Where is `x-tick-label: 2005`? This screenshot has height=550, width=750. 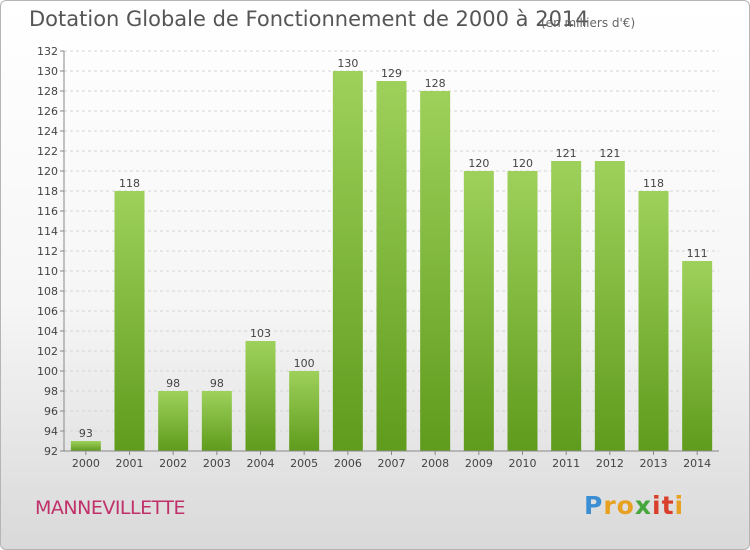
x-tick-label: 2005 is located at coordinates (304, 463).